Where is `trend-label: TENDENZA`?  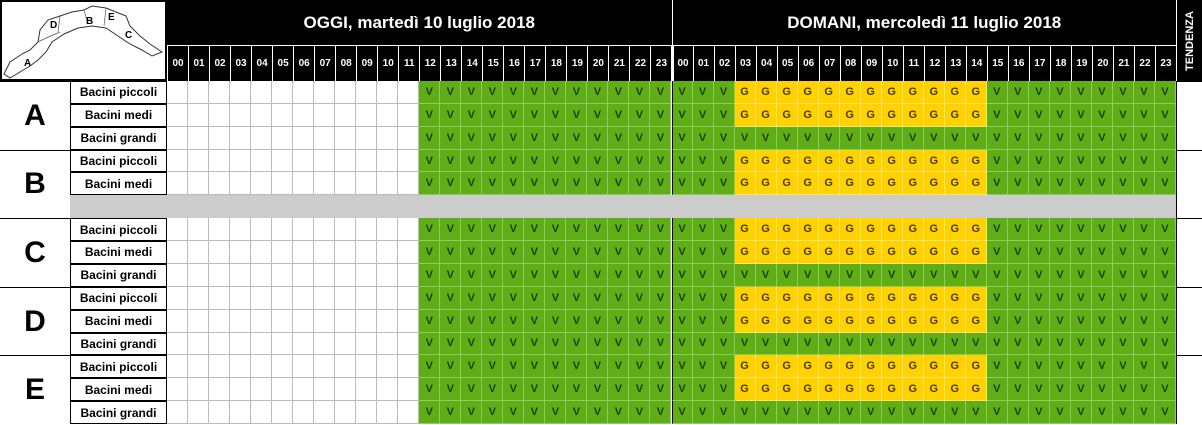 trend-label: TENDENZA is located at coordinates (1189, 40).